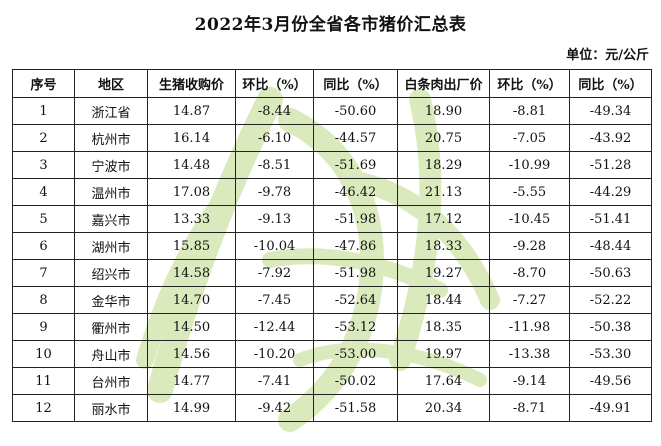 The image size is (661, 446). What do you see at coordinates (191, 246) in the screenshot?
I see `cell-live-pig-price: 15.85` at bounding box center [191, 246].